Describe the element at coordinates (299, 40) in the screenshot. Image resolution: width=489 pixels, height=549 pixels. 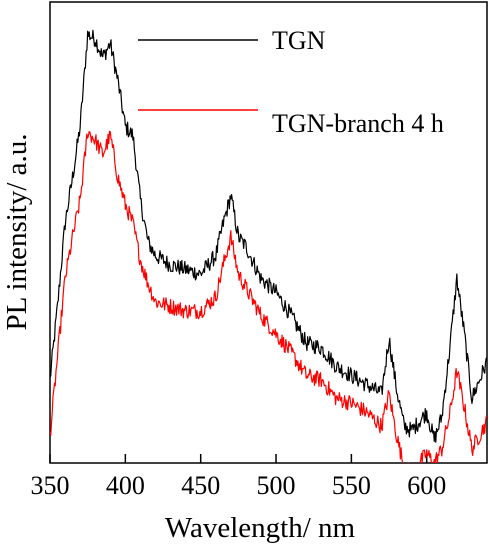
I see `legend-label-tgn: TGN` at that location.